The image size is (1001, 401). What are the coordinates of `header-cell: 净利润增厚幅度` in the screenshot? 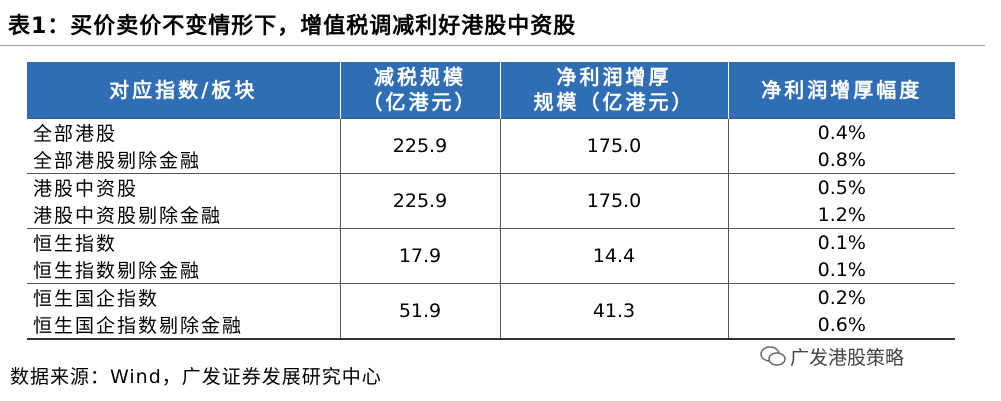 It's located at (841, 90).